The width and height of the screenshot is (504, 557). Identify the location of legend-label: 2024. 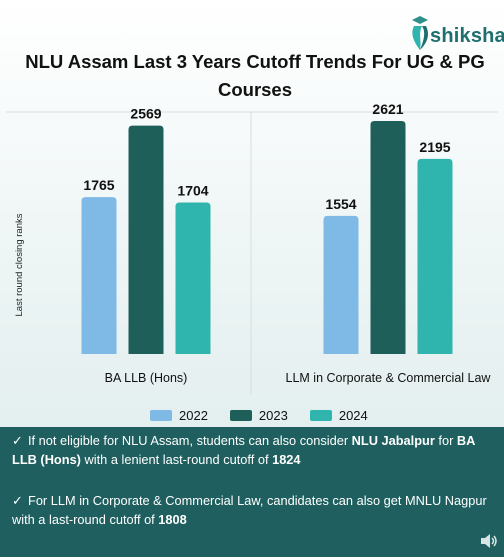
(353, 415).